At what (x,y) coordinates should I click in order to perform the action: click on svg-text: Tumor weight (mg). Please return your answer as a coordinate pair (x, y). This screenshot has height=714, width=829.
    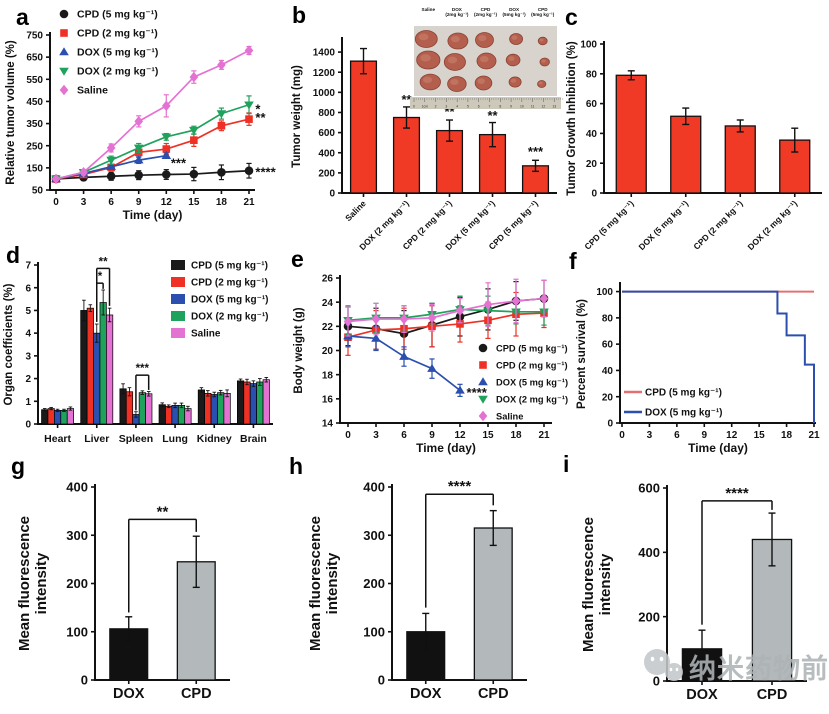
    Looking at the image, I should click on (297, 116).